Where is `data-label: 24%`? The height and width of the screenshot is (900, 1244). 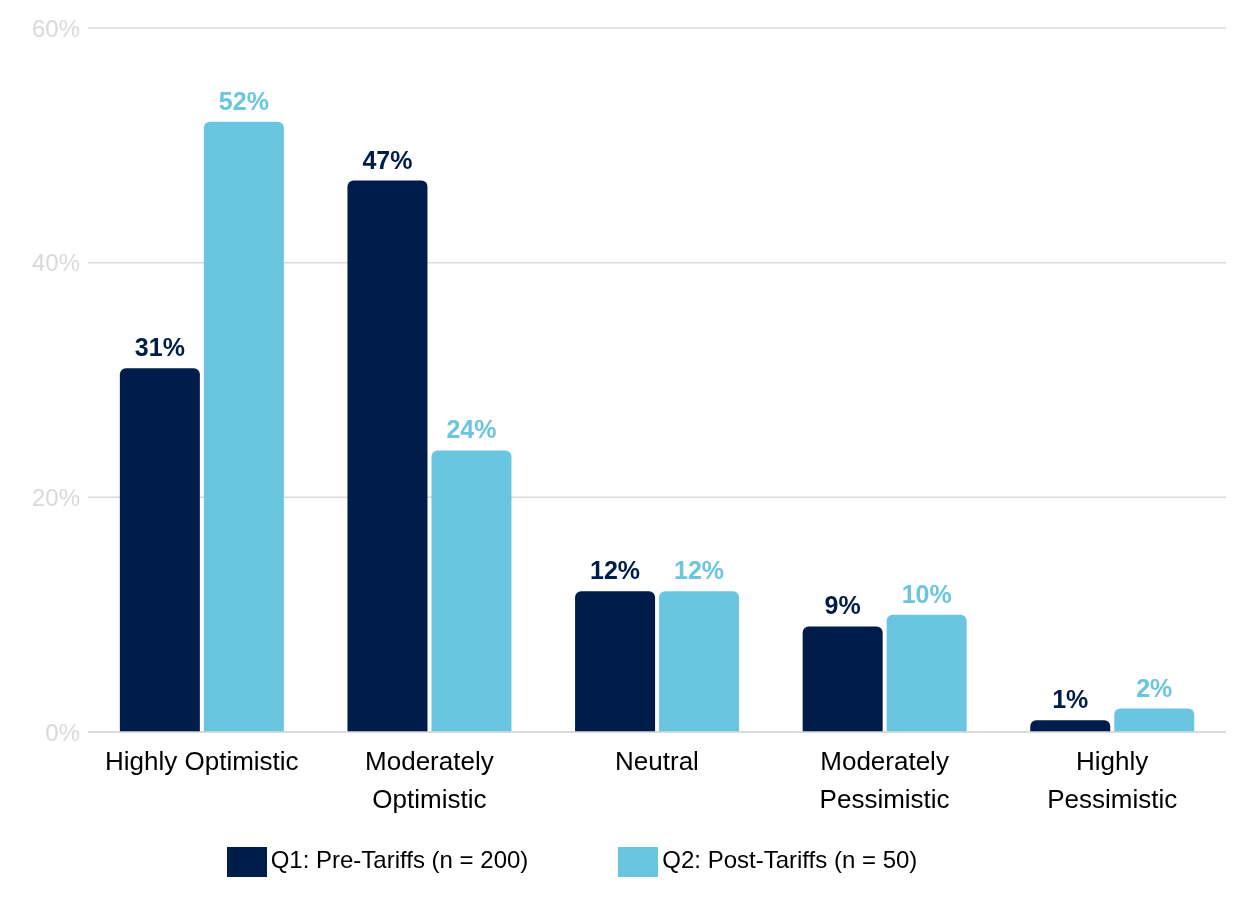 data-label: 24% is located at coordinates (471, 429).